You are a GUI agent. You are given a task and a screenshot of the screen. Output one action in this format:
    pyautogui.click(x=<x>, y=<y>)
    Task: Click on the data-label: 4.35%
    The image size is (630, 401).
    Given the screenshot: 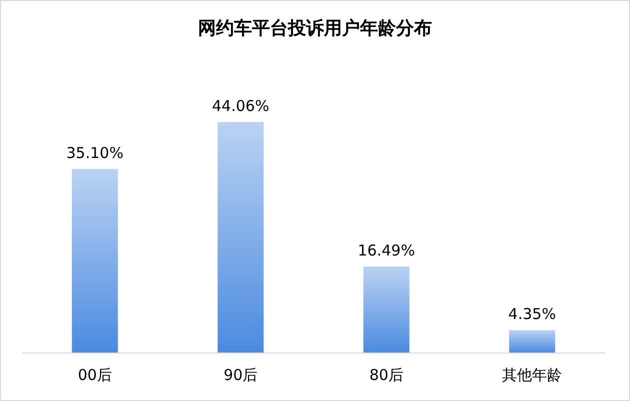 What is the action you would take?
    pyautogui.click(x=532, y=314)
    